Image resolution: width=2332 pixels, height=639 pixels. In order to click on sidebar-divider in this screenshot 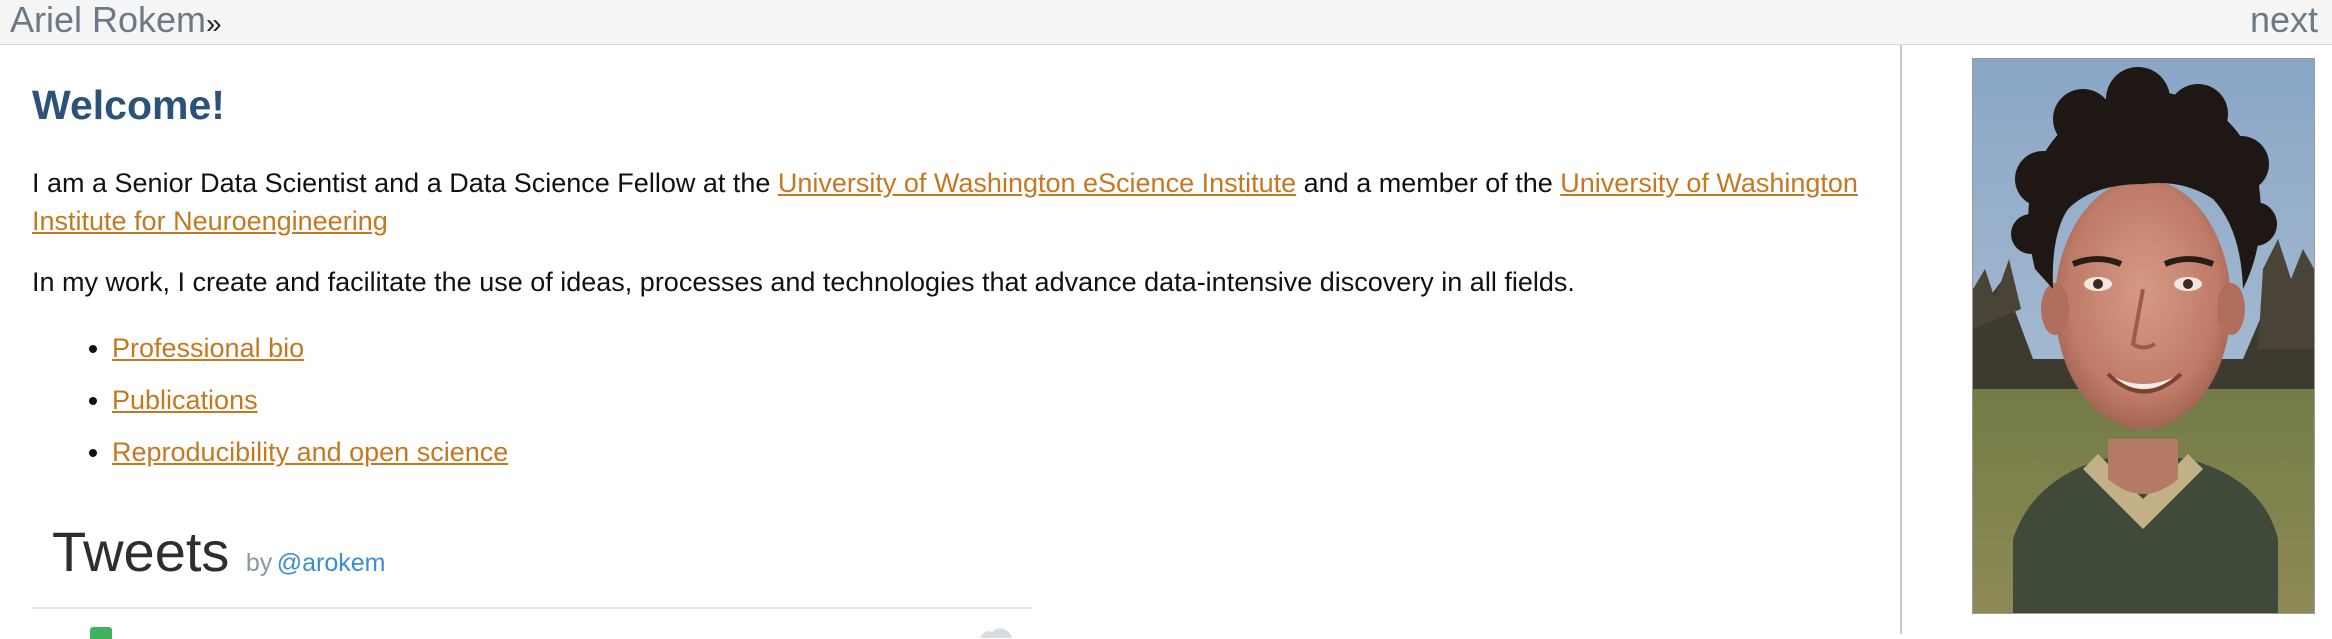, I will do `click(1901, 339)`.